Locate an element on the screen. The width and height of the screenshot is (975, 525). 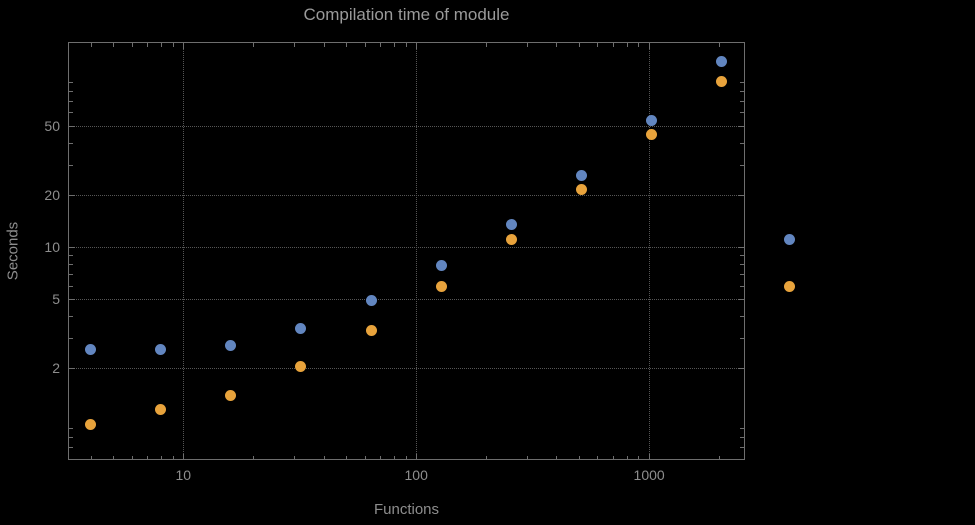
x-tick-label-10: 10 is located at coordinates (183, 475).